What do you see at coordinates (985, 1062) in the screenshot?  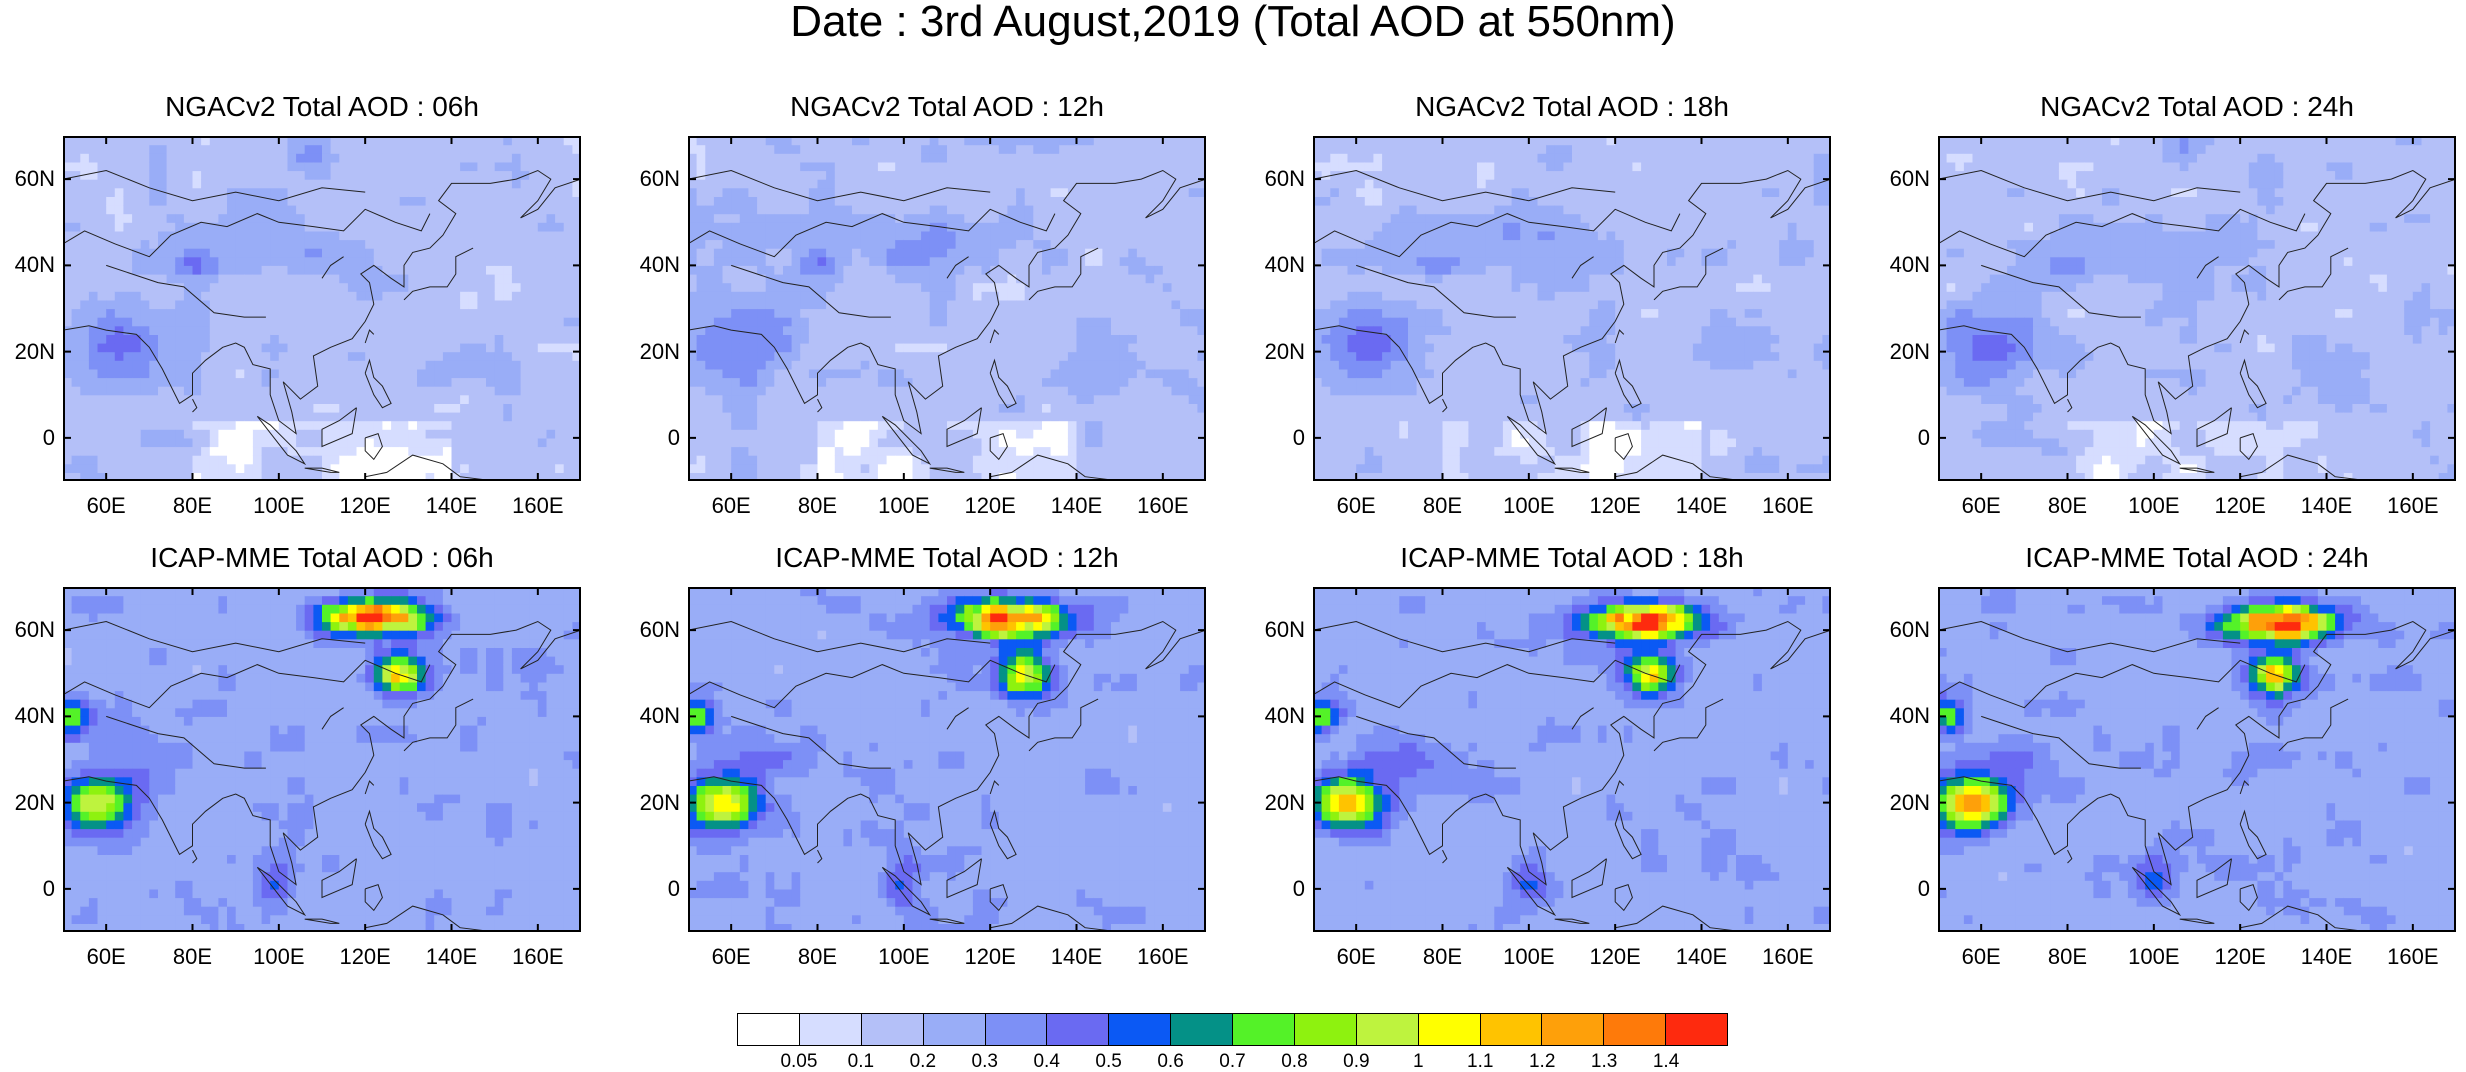 I see `colorbar-label: 0.3` at bounding box center [985, 1062].